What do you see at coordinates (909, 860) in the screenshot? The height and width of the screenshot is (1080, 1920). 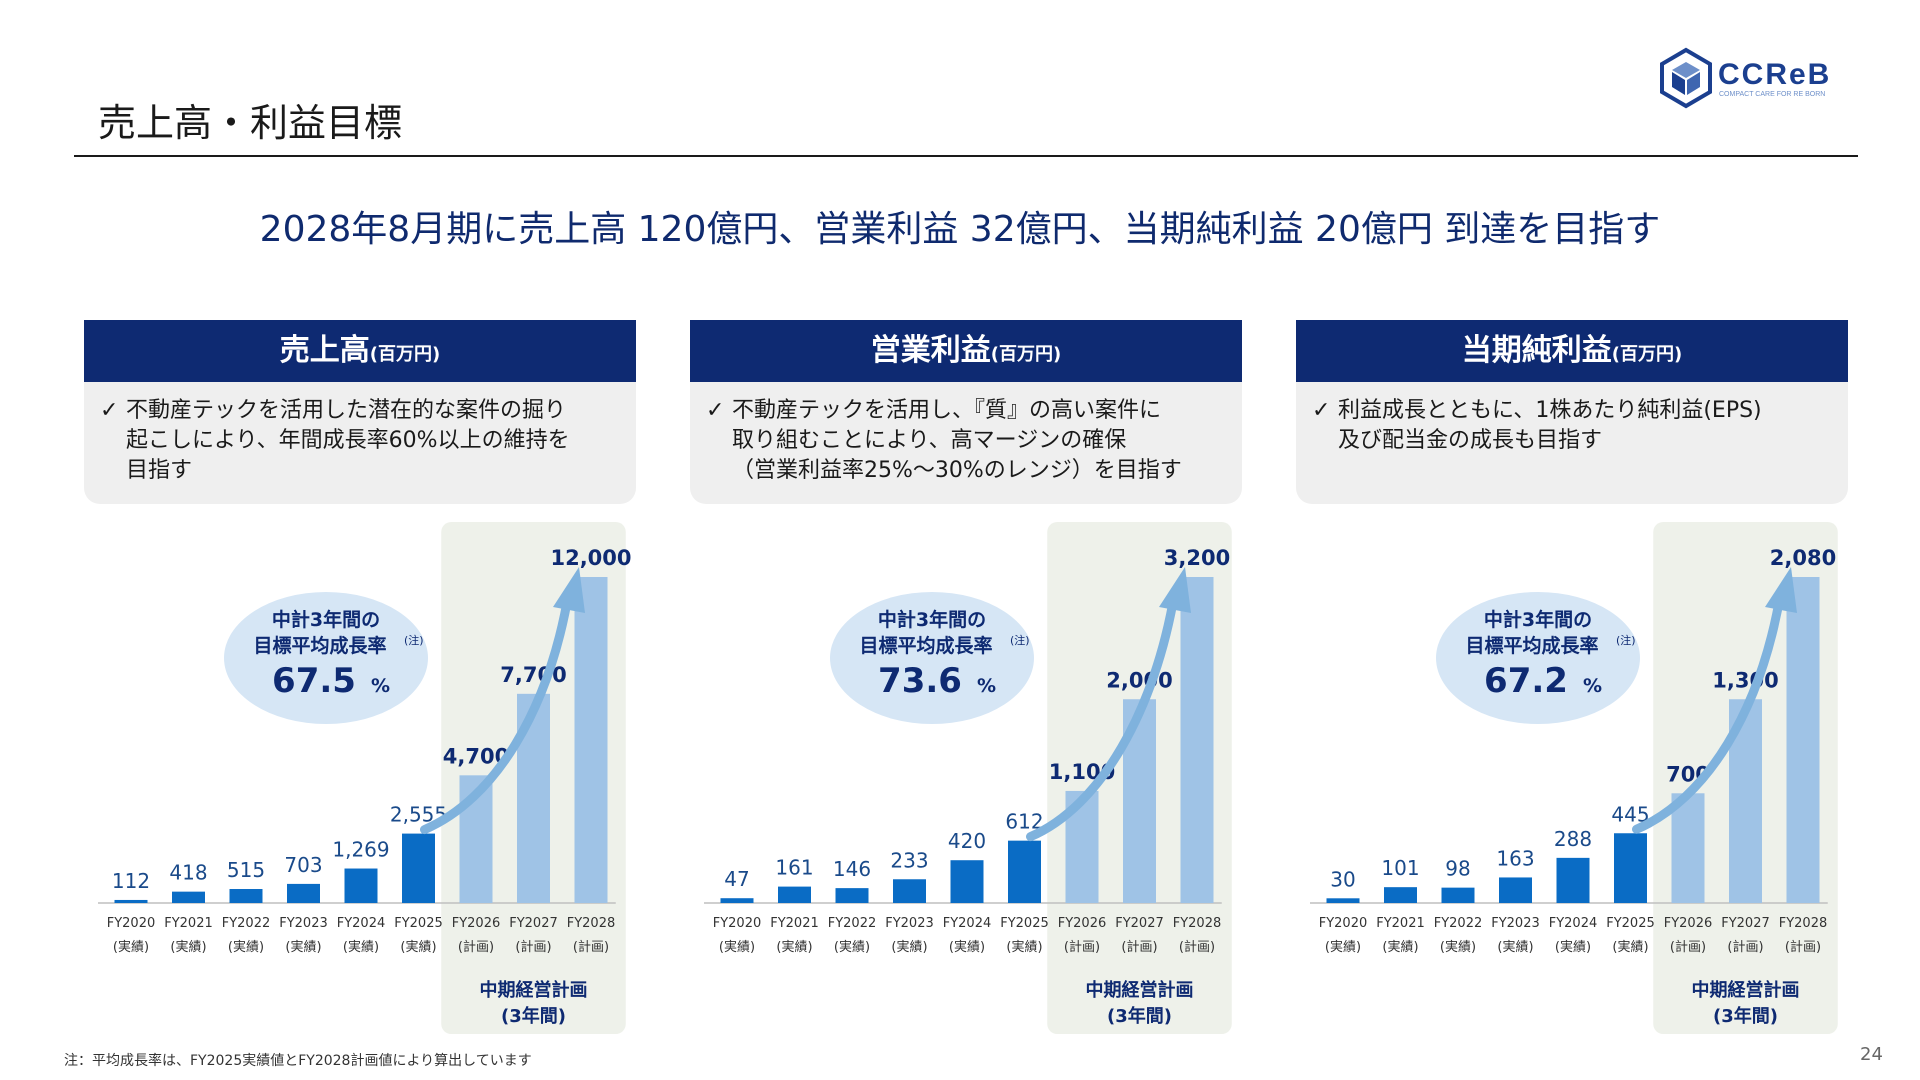 I see `data-label: 233` at bounding box center [909, 860].